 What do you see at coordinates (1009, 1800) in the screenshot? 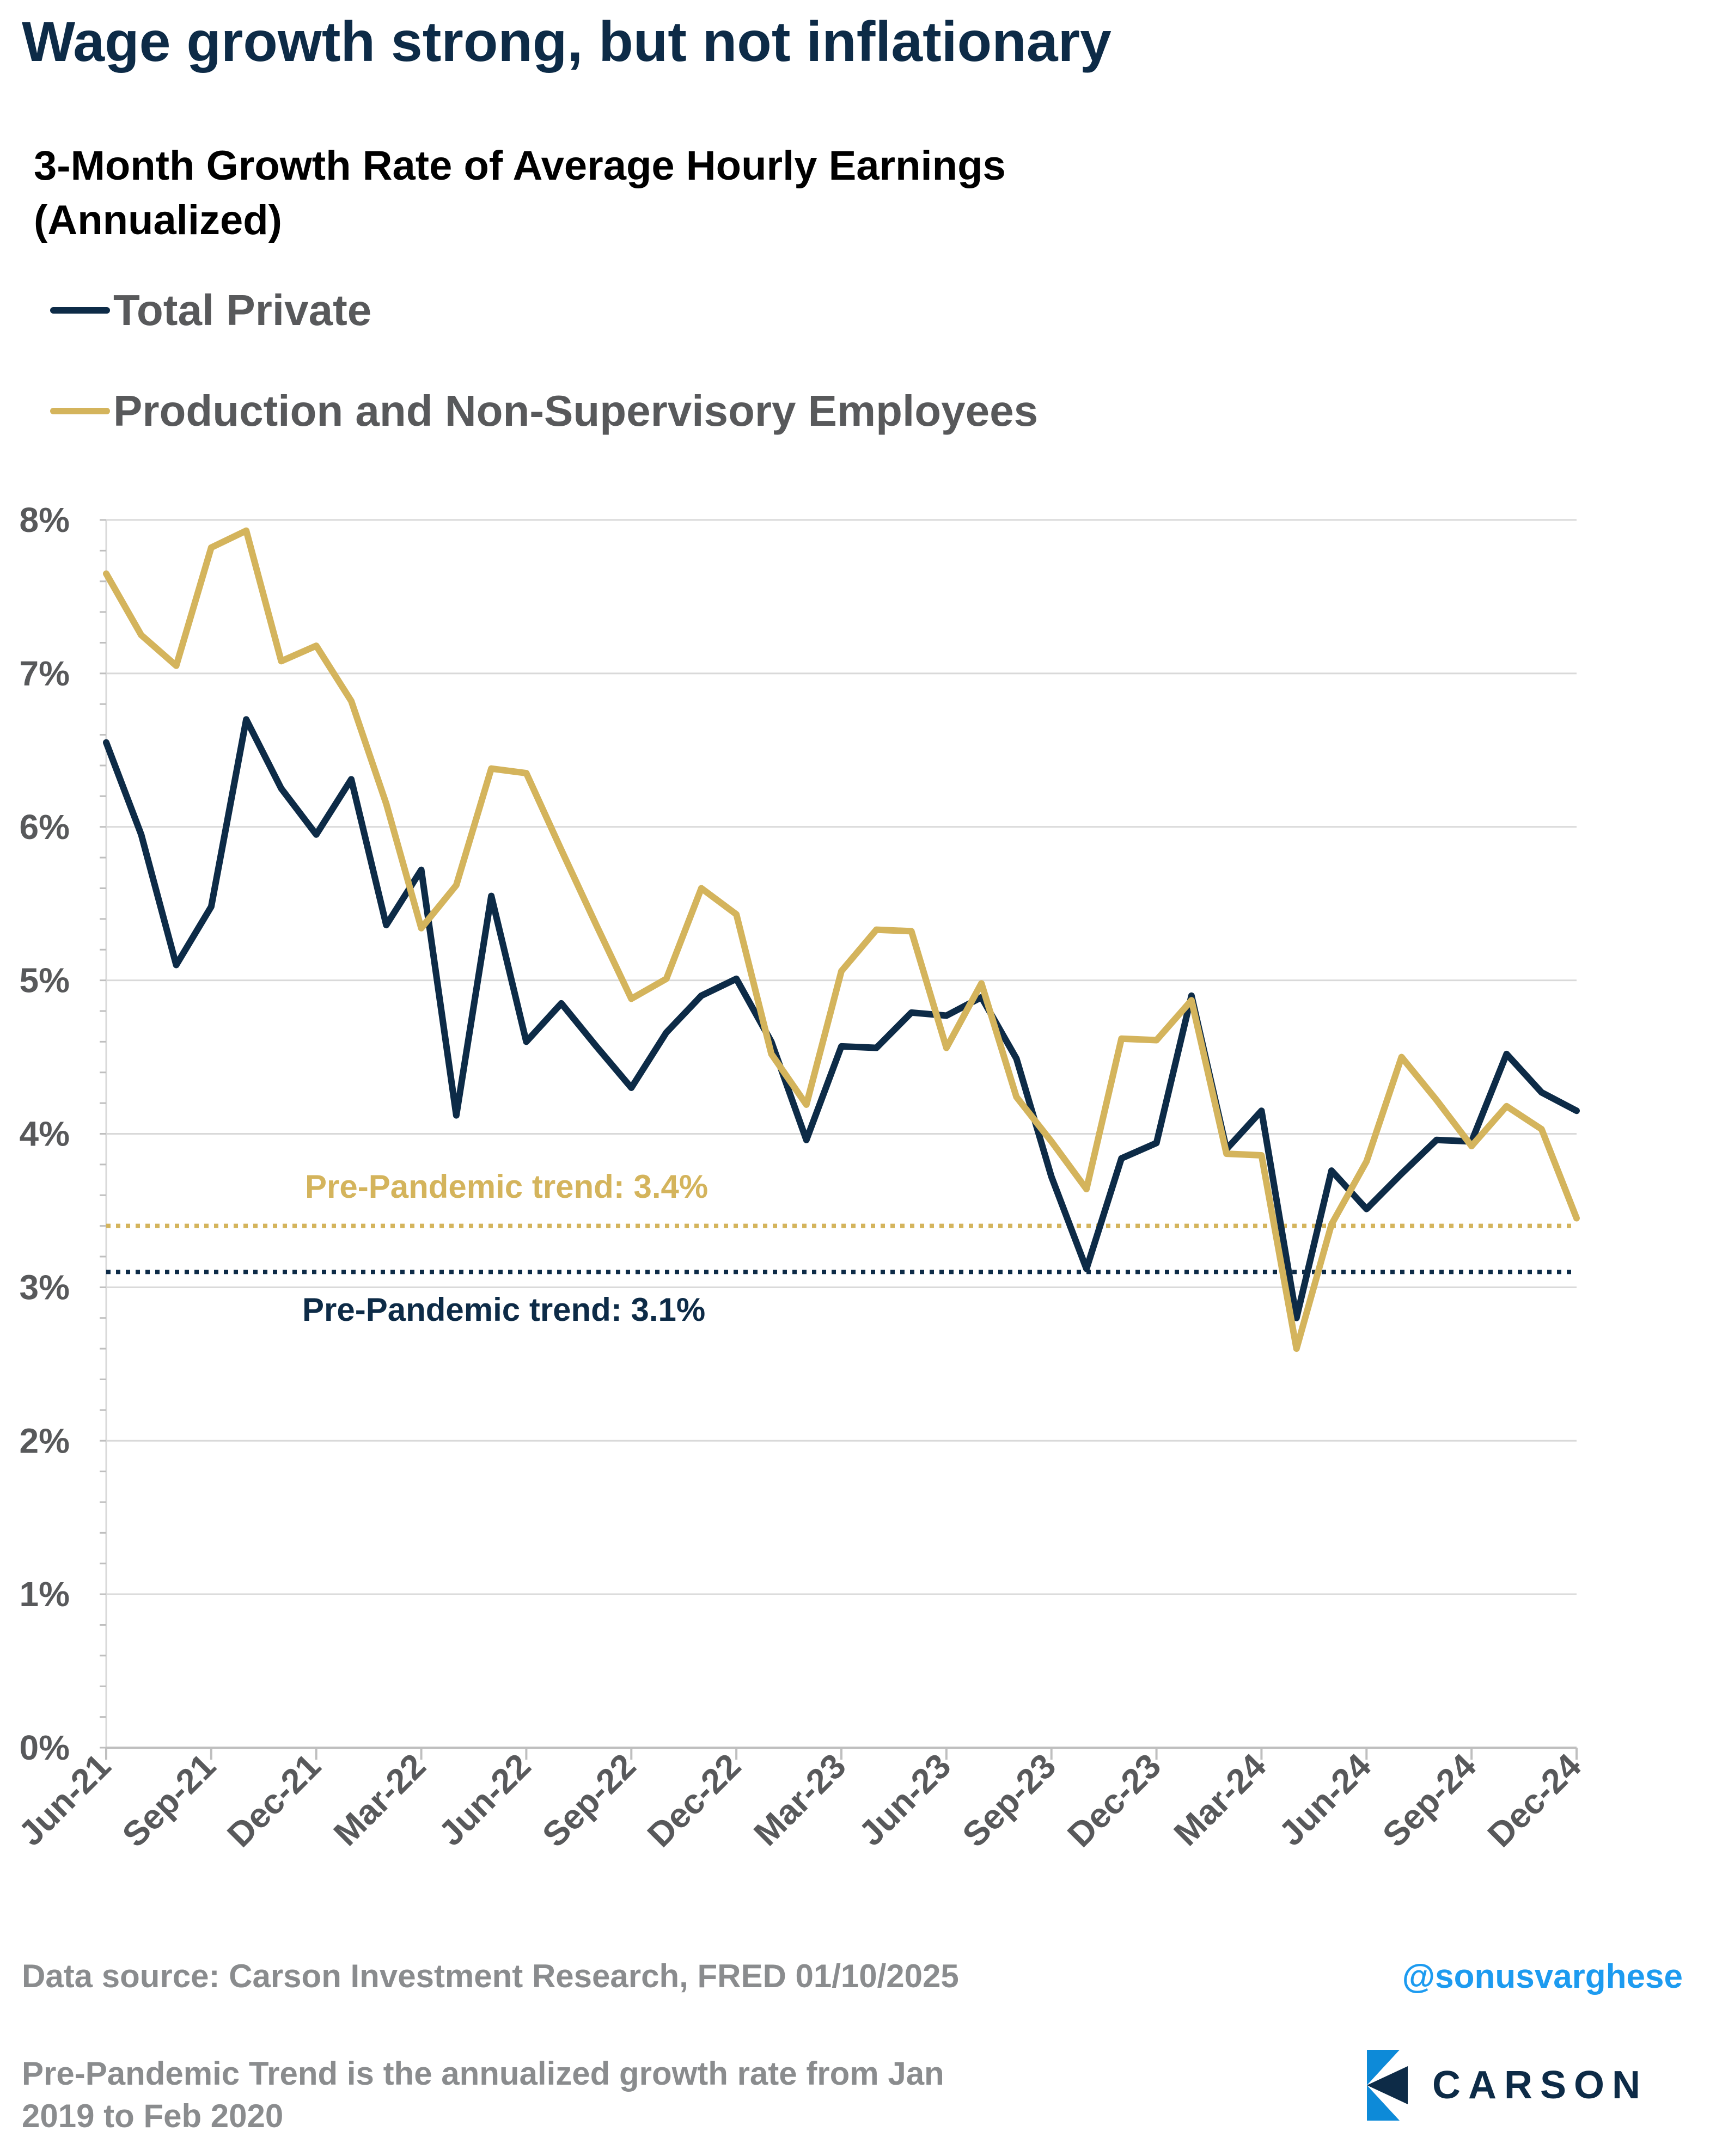
I see `x-tick-label: Sep-23` at bounding box center [1009, 1800].